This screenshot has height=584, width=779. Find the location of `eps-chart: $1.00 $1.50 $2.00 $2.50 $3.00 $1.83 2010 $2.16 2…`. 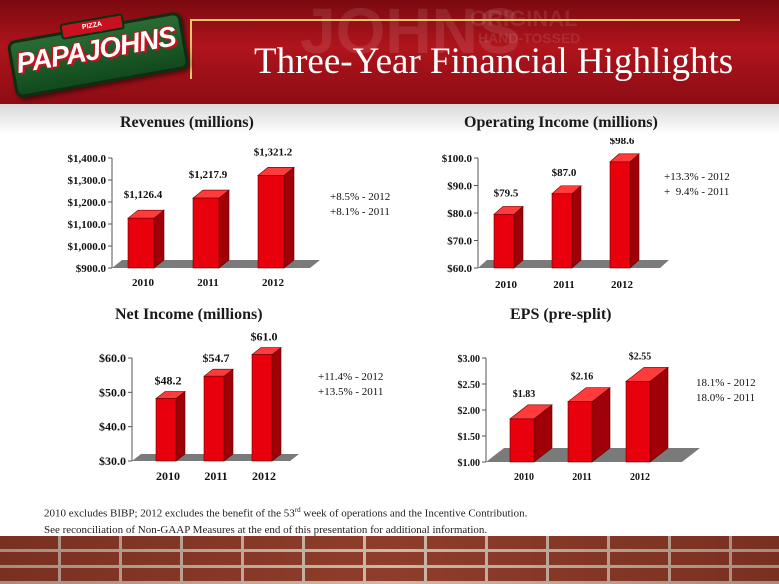

eps-chart: $1.00 $1.50 $2.00 $2.50 $3.00 $1.83 2010 $2.16 2… is located at coordinates (579, 417).